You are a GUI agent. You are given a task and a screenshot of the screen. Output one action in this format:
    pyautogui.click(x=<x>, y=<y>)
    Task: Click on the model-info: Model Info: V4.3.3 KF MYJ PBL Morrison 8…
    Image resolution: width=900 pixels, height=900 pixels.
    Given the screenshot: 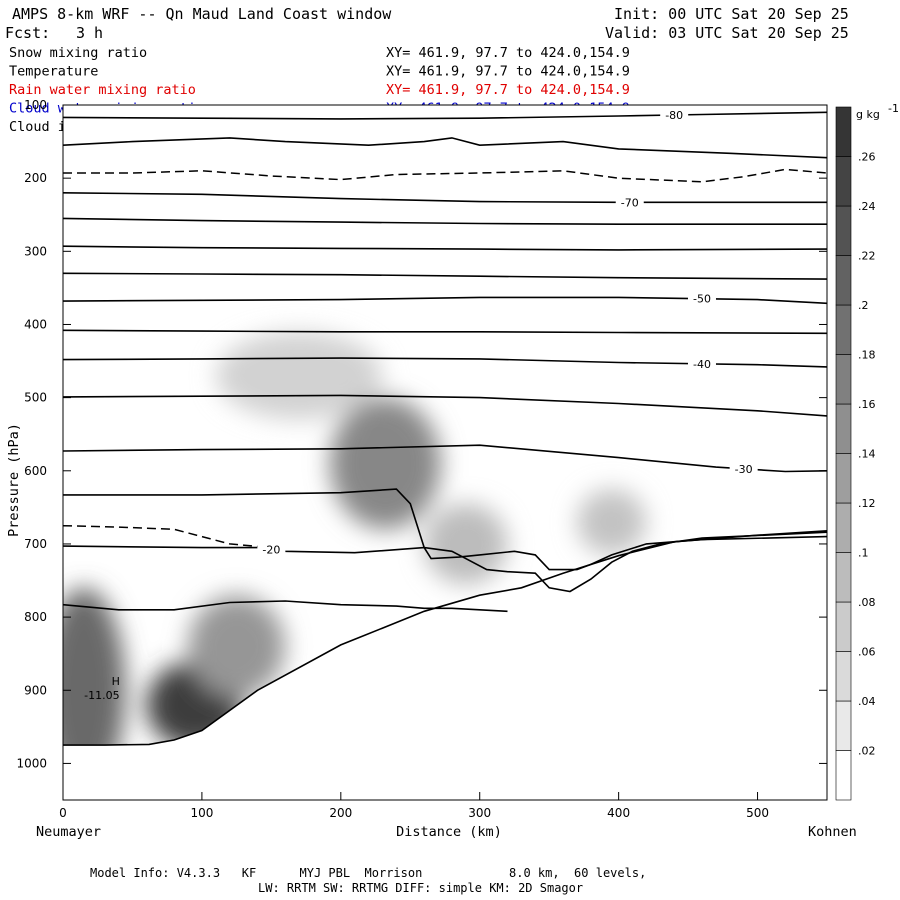 What is the action you would take?
    pyautogui.click(x=368, y=873)
    